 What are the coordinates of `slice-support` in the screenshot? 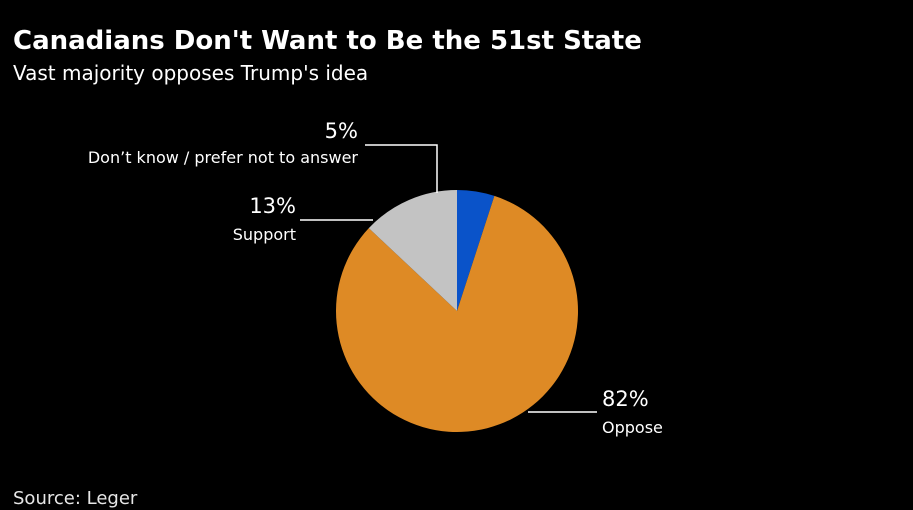 It's located at (412, 250).